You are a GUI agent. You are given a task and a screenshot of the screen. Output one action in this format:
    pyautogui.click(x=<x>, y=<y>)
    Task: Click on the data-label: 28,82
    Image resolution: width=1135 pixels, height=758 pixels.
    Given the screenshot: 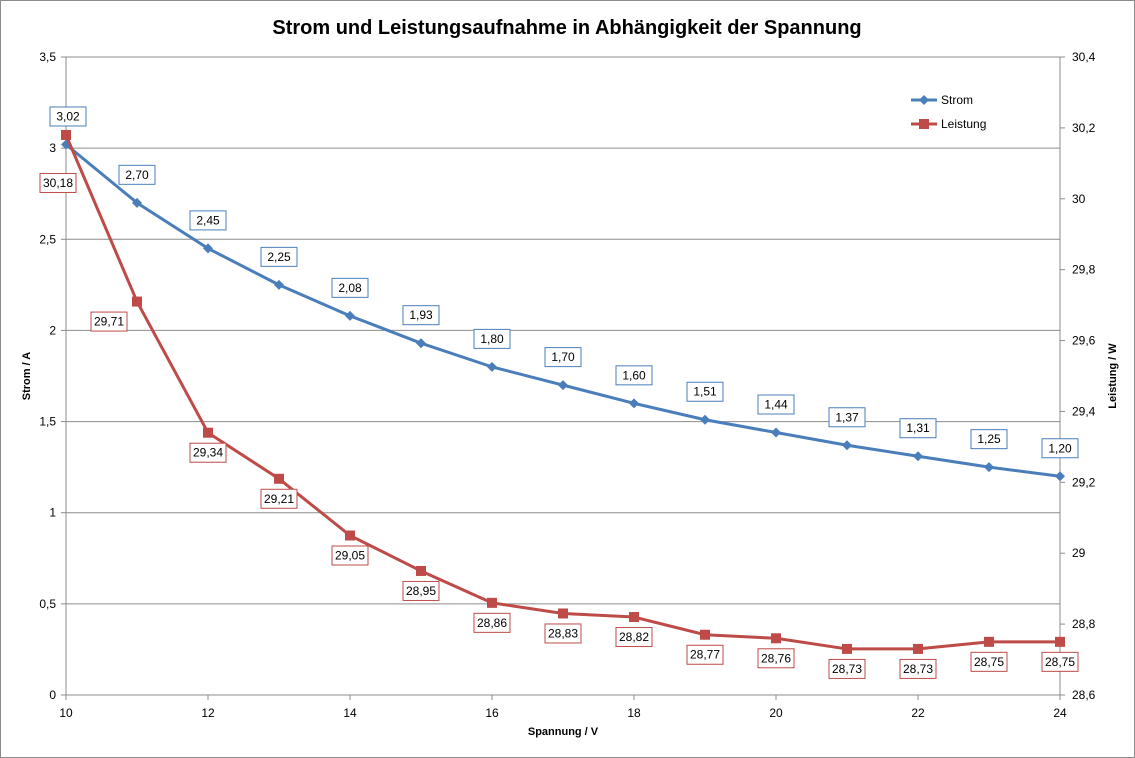 What is the action you would take?
    pyautogui.click(x=634, y=637)
    